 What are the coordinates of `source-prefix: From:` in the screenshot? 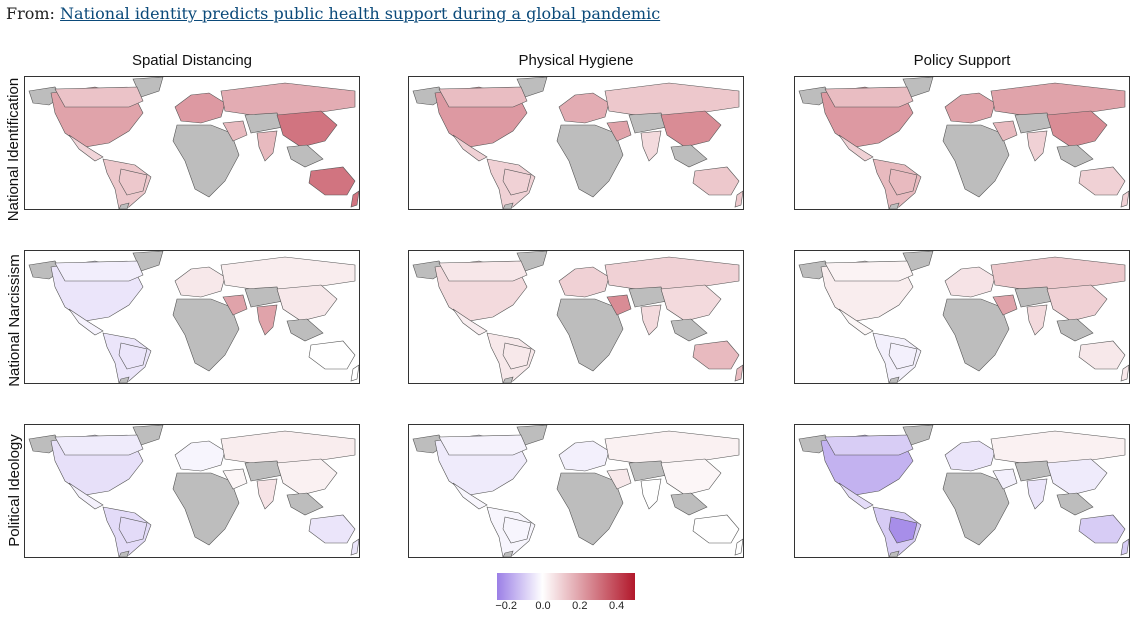 It's located at (30, 13).